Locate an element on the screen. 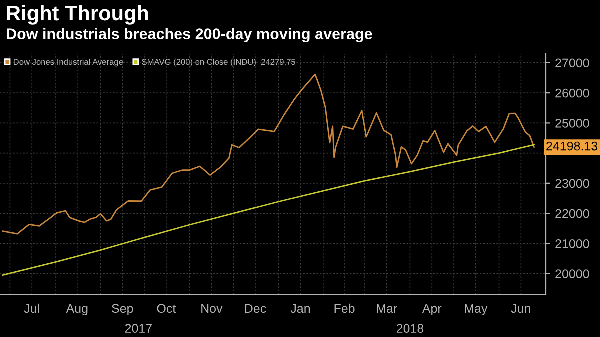 Image resolution: width=600 pixels, height=337 pixels. y-tick-label: 26000 is located at coordinates (573, 93).